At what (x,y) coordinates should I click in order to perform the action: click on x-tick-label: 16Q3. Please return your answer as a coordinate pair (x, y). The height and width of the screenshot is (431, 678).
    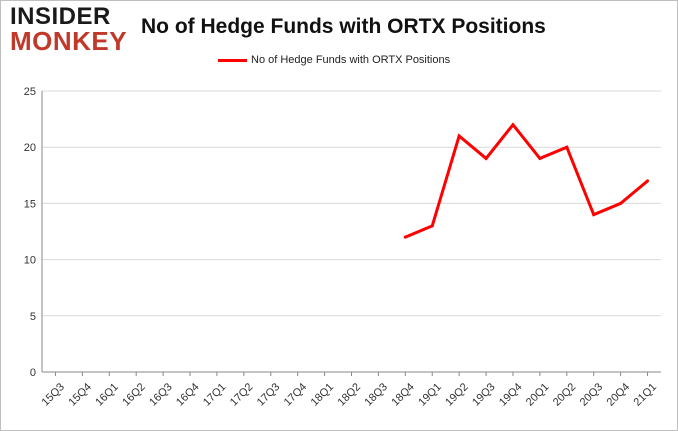
    Looking at the image, I should click on (161, 395).